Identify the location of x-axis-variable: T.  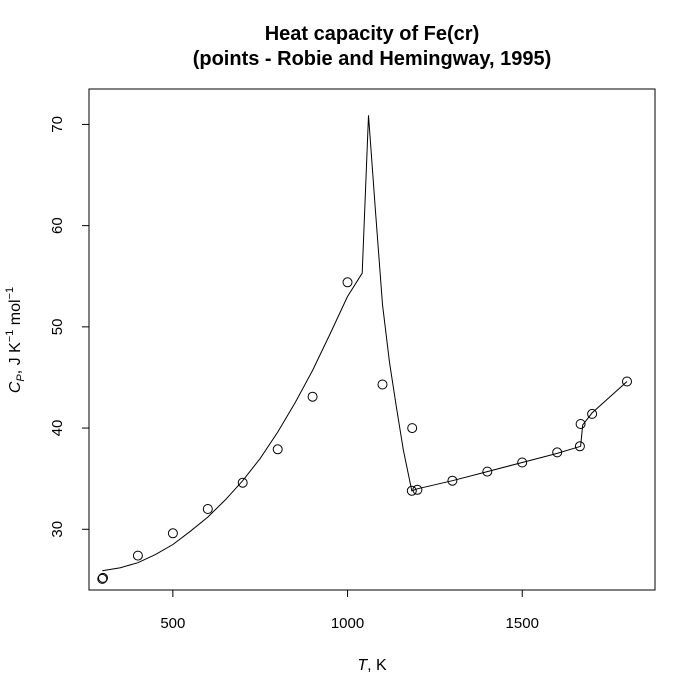
(362, 665).